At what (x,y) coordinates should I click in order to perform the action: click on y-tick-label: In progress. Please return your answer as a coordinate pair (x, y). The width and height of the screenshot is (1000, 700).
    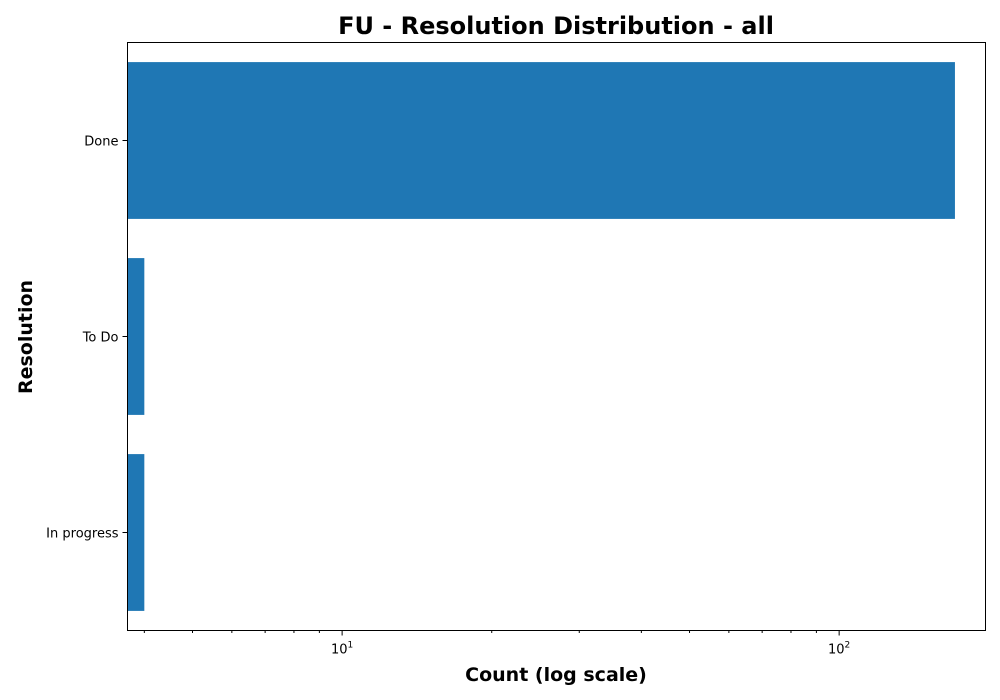
    Looking at the image, I should click on (82, 534).